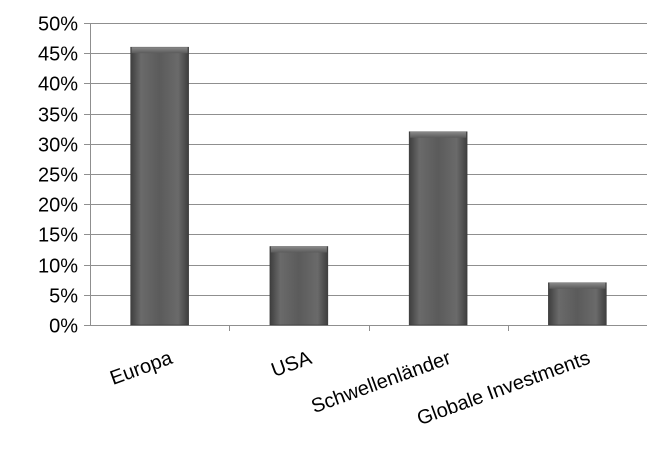 The image size is (647, 475). Describe the element at coordinates (58, 116) in the screenshot. I see `y-tick-label: 35%` at that location.